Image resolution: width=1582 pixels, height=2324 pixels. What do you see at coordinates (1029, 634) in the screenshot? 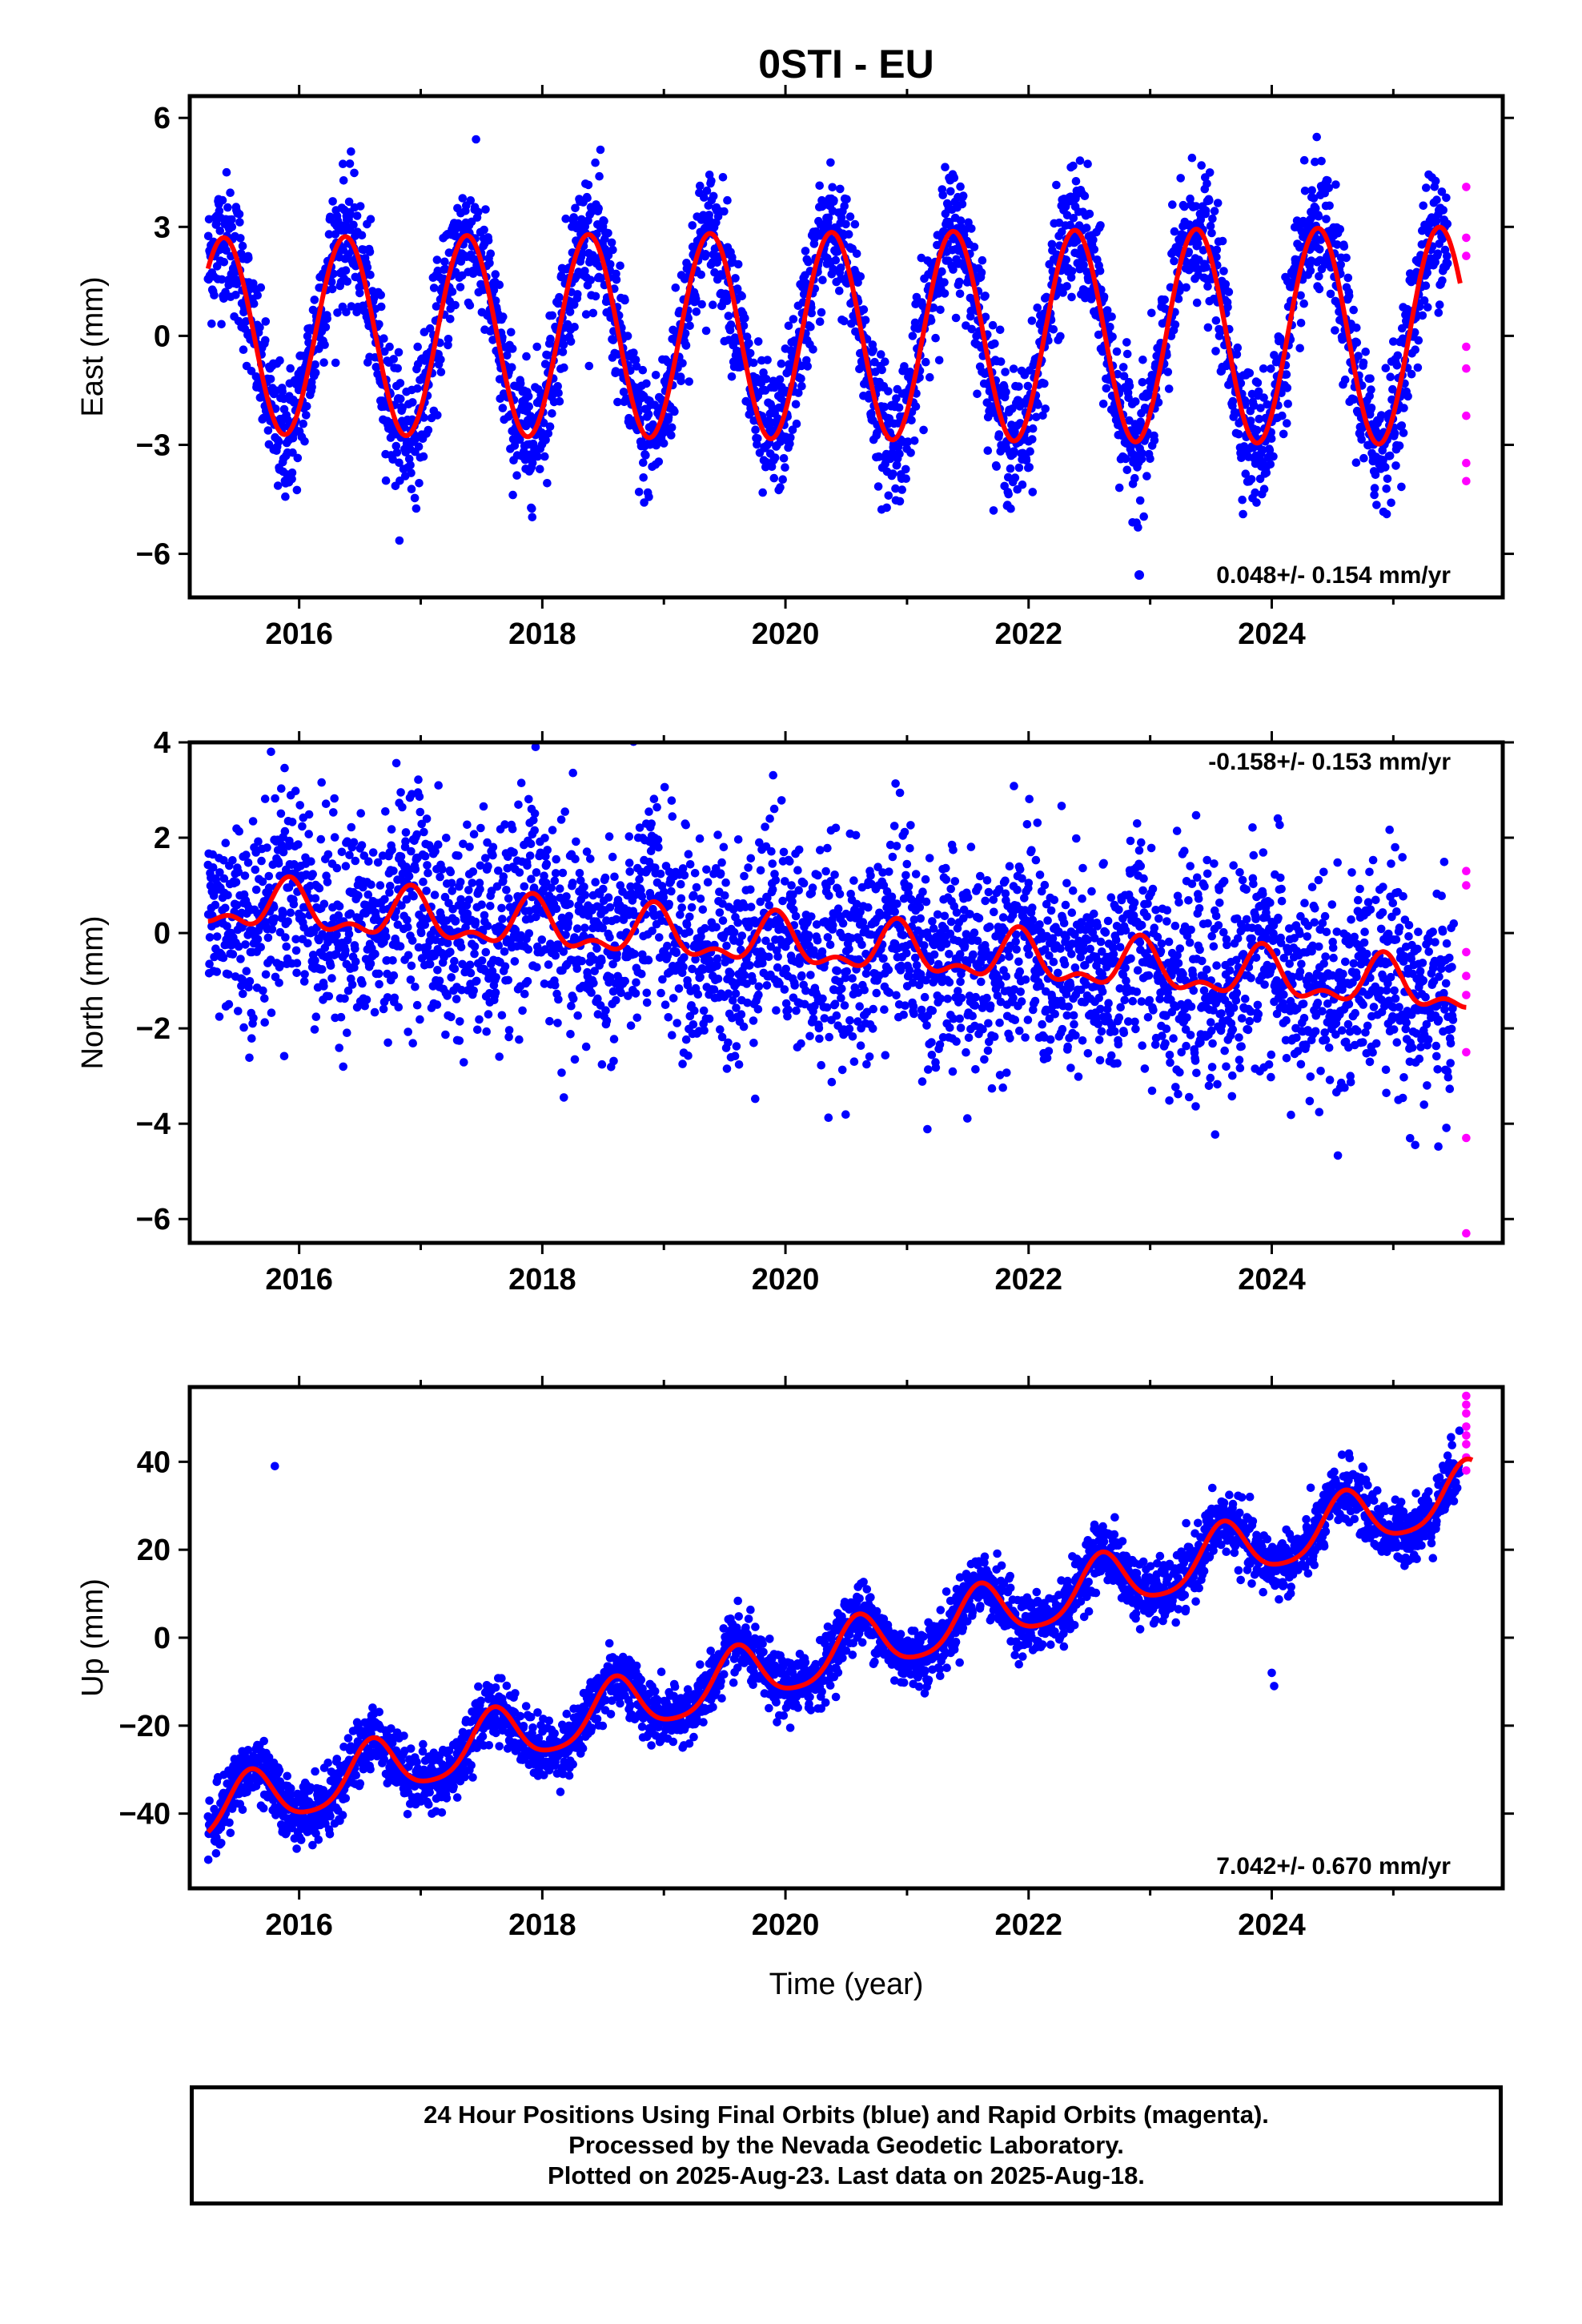
I see `x-tick-label: 2022` at bounding box center [1029, 634].